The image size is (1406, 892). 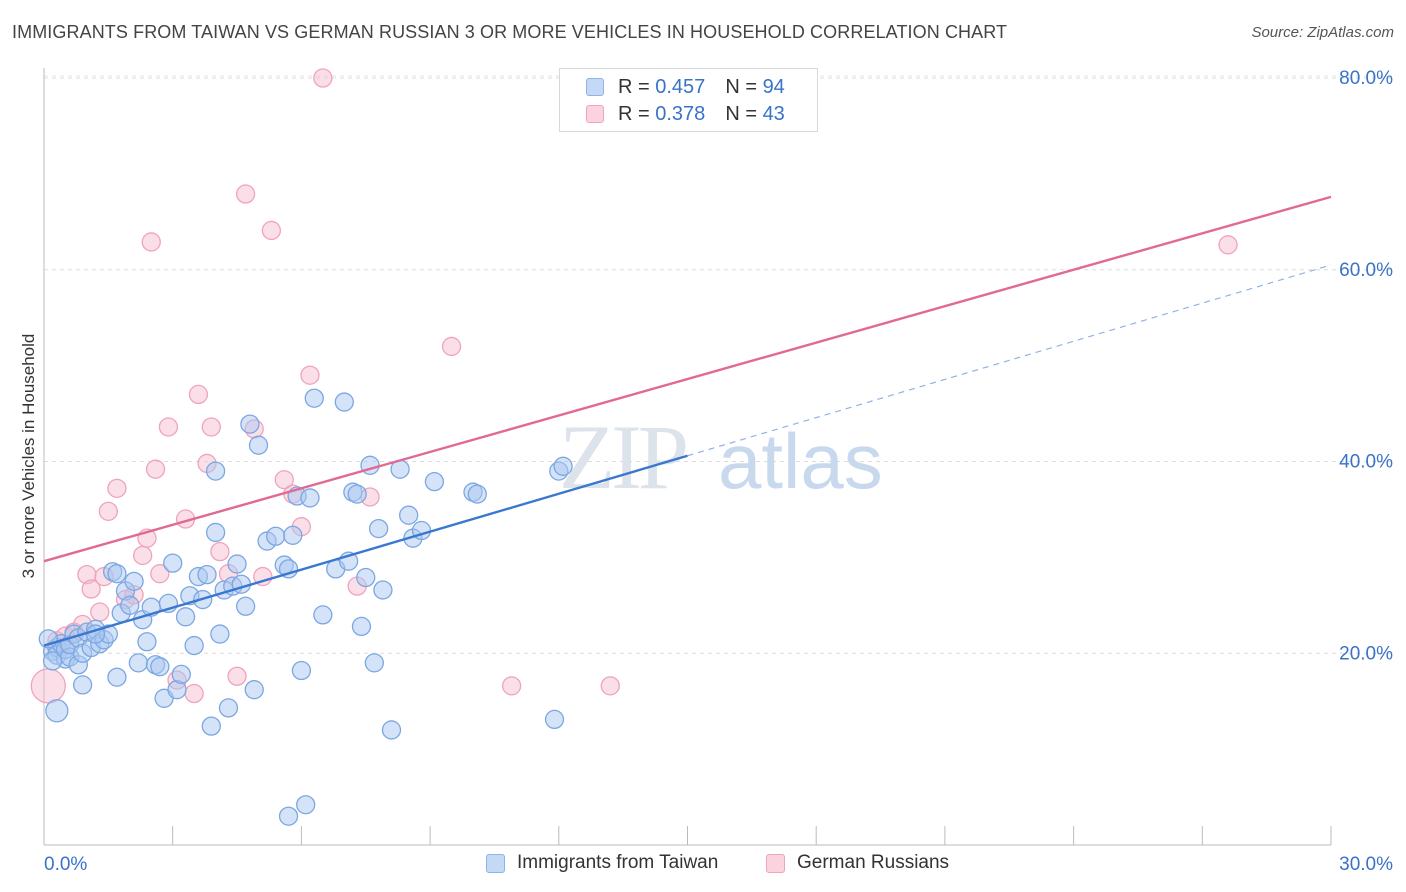 I want to click on x-tick-label: 30.0%, so click(x=1366, y=864).